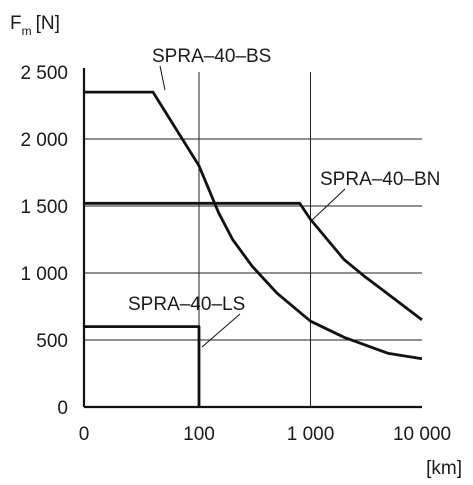 This screenshot has width=473, height=485. I want to click on y-tick-label: 2 500, so click(44, 73).